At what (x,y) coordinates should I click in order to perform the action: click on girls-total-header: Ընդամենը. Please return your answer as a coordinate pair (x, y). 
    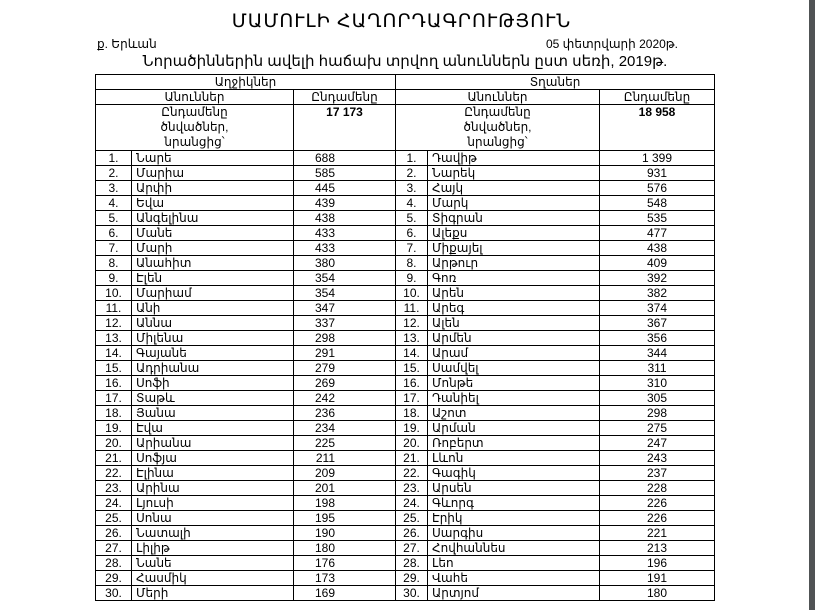
    Looking at the image, I should click on (344, 97).